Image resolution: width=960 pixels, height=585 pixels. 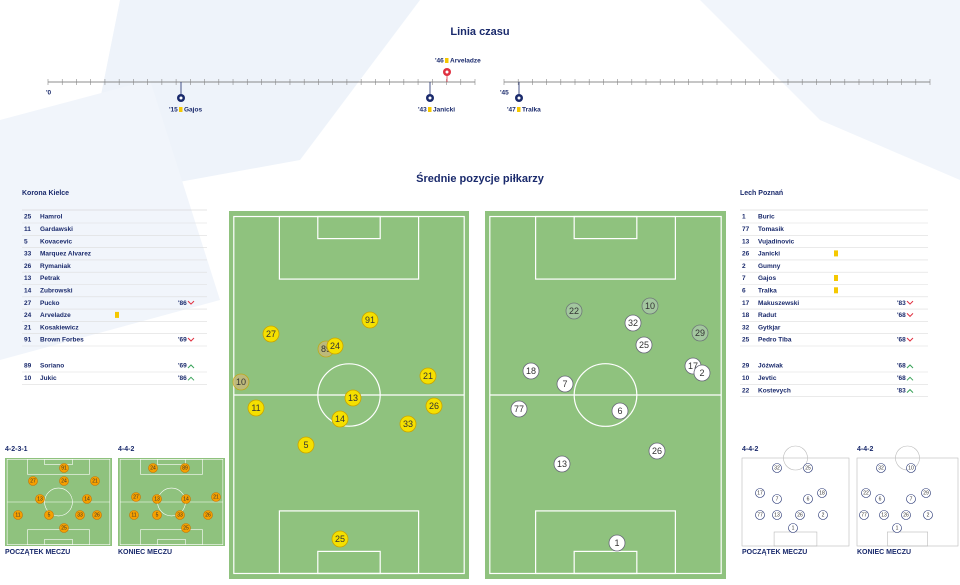 What do you see at coordinates (37, 552) in the screenshot?
I see `formation-caption: POCZĄTEK MECZU` at bounding box center [37, 552].